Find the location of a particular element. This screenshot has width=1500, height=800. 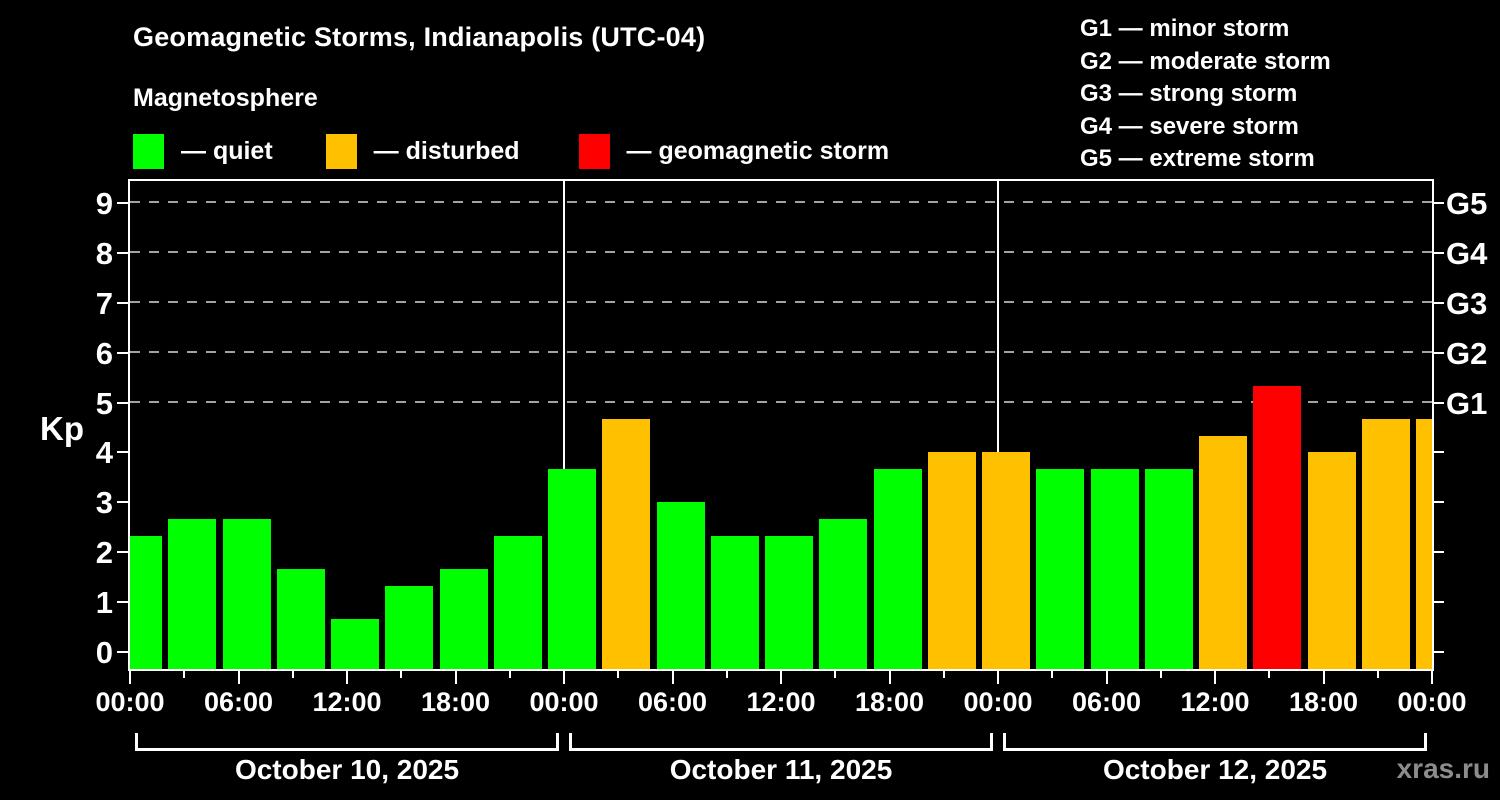

g-level-label: G3 is located at coordinates (1467, 303).